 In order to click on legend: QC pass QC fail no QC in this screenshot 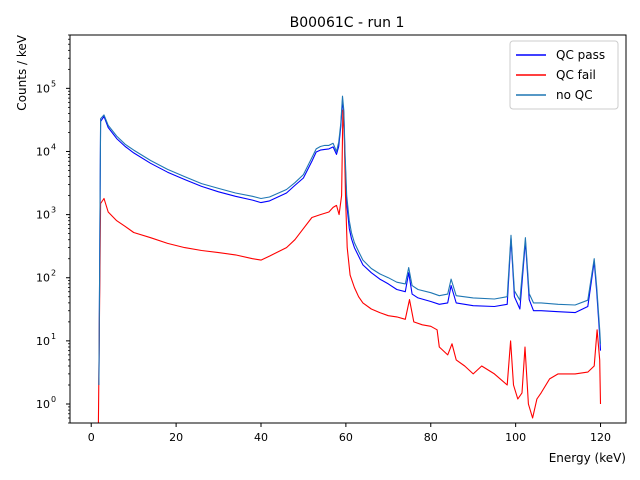, I will do `click(564, 75)`.